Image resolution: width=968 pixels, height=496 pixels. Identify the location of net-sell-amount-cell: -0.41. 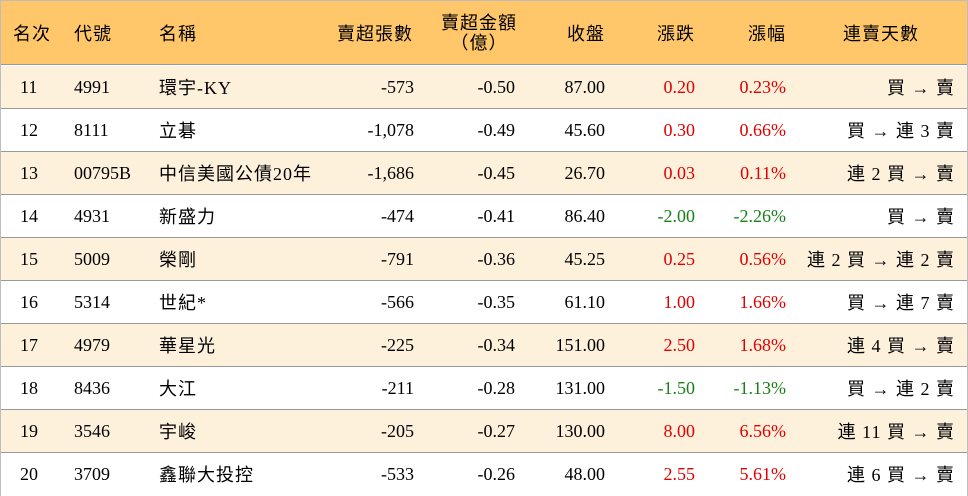
(496, 215).